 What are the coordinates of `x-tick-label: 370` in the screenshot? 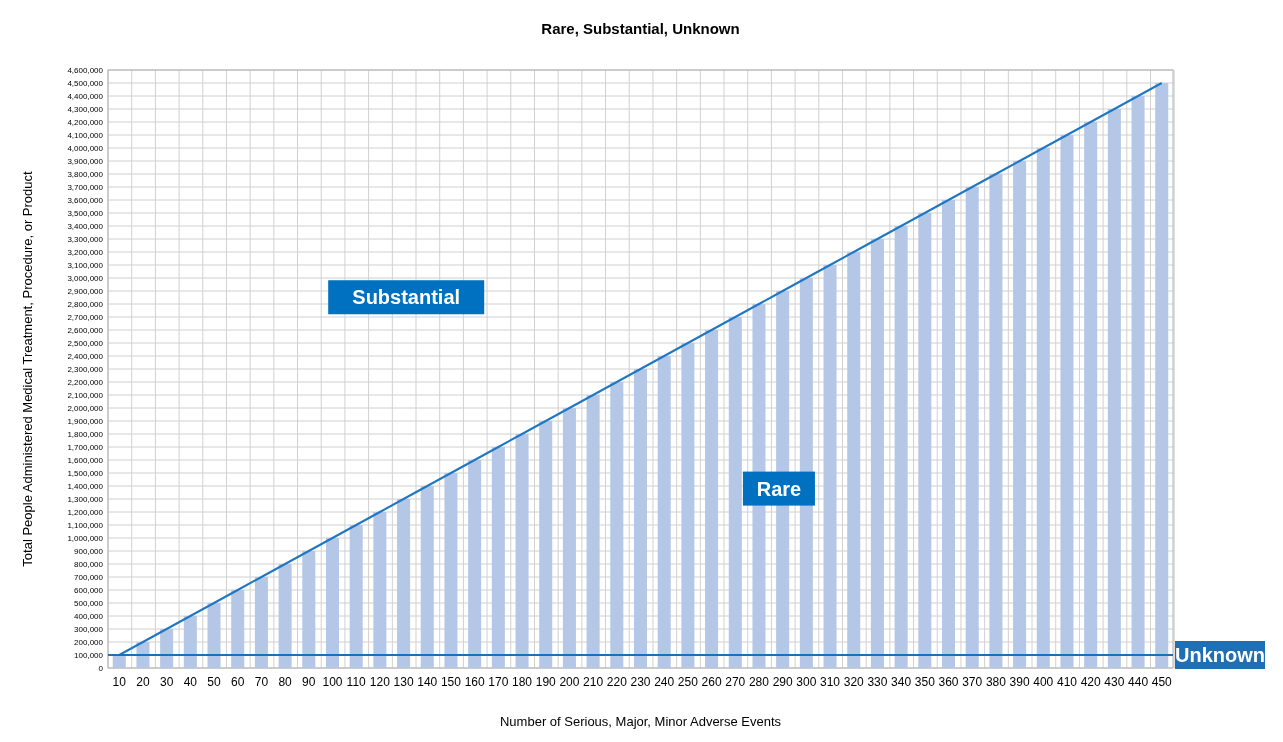 It's located at (972, 682).